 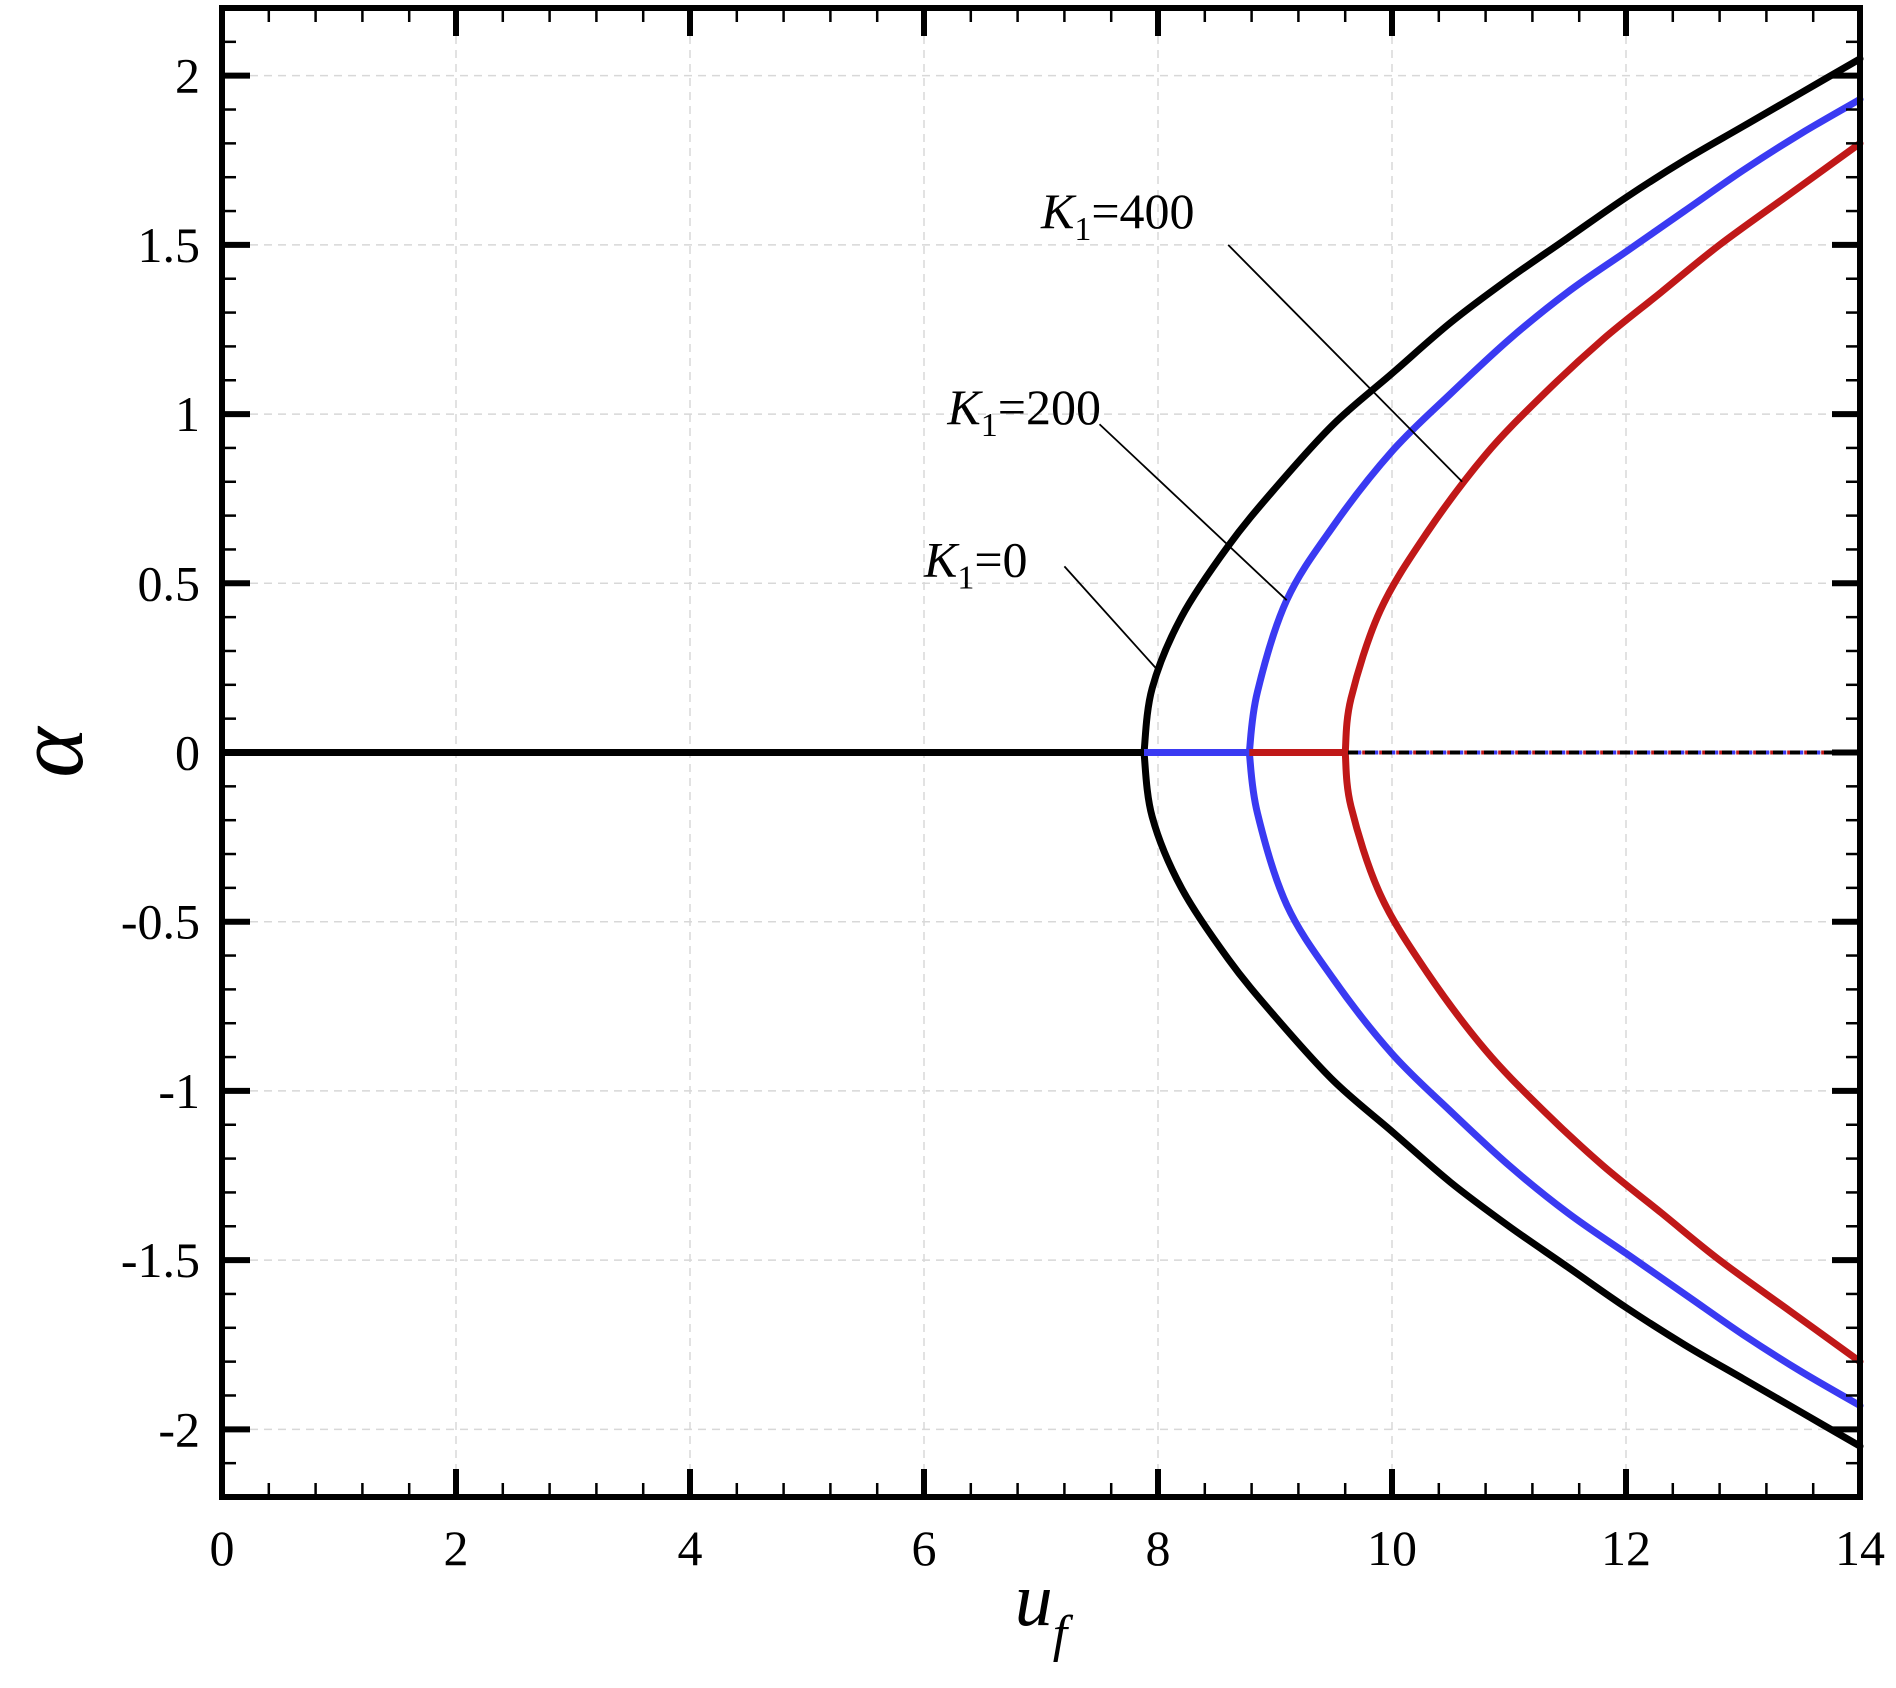 What do you see at coordinates (1044, 1610) in the screenshot?
I see `x-axis-label: uf` at bounding box center [1044, 1610].